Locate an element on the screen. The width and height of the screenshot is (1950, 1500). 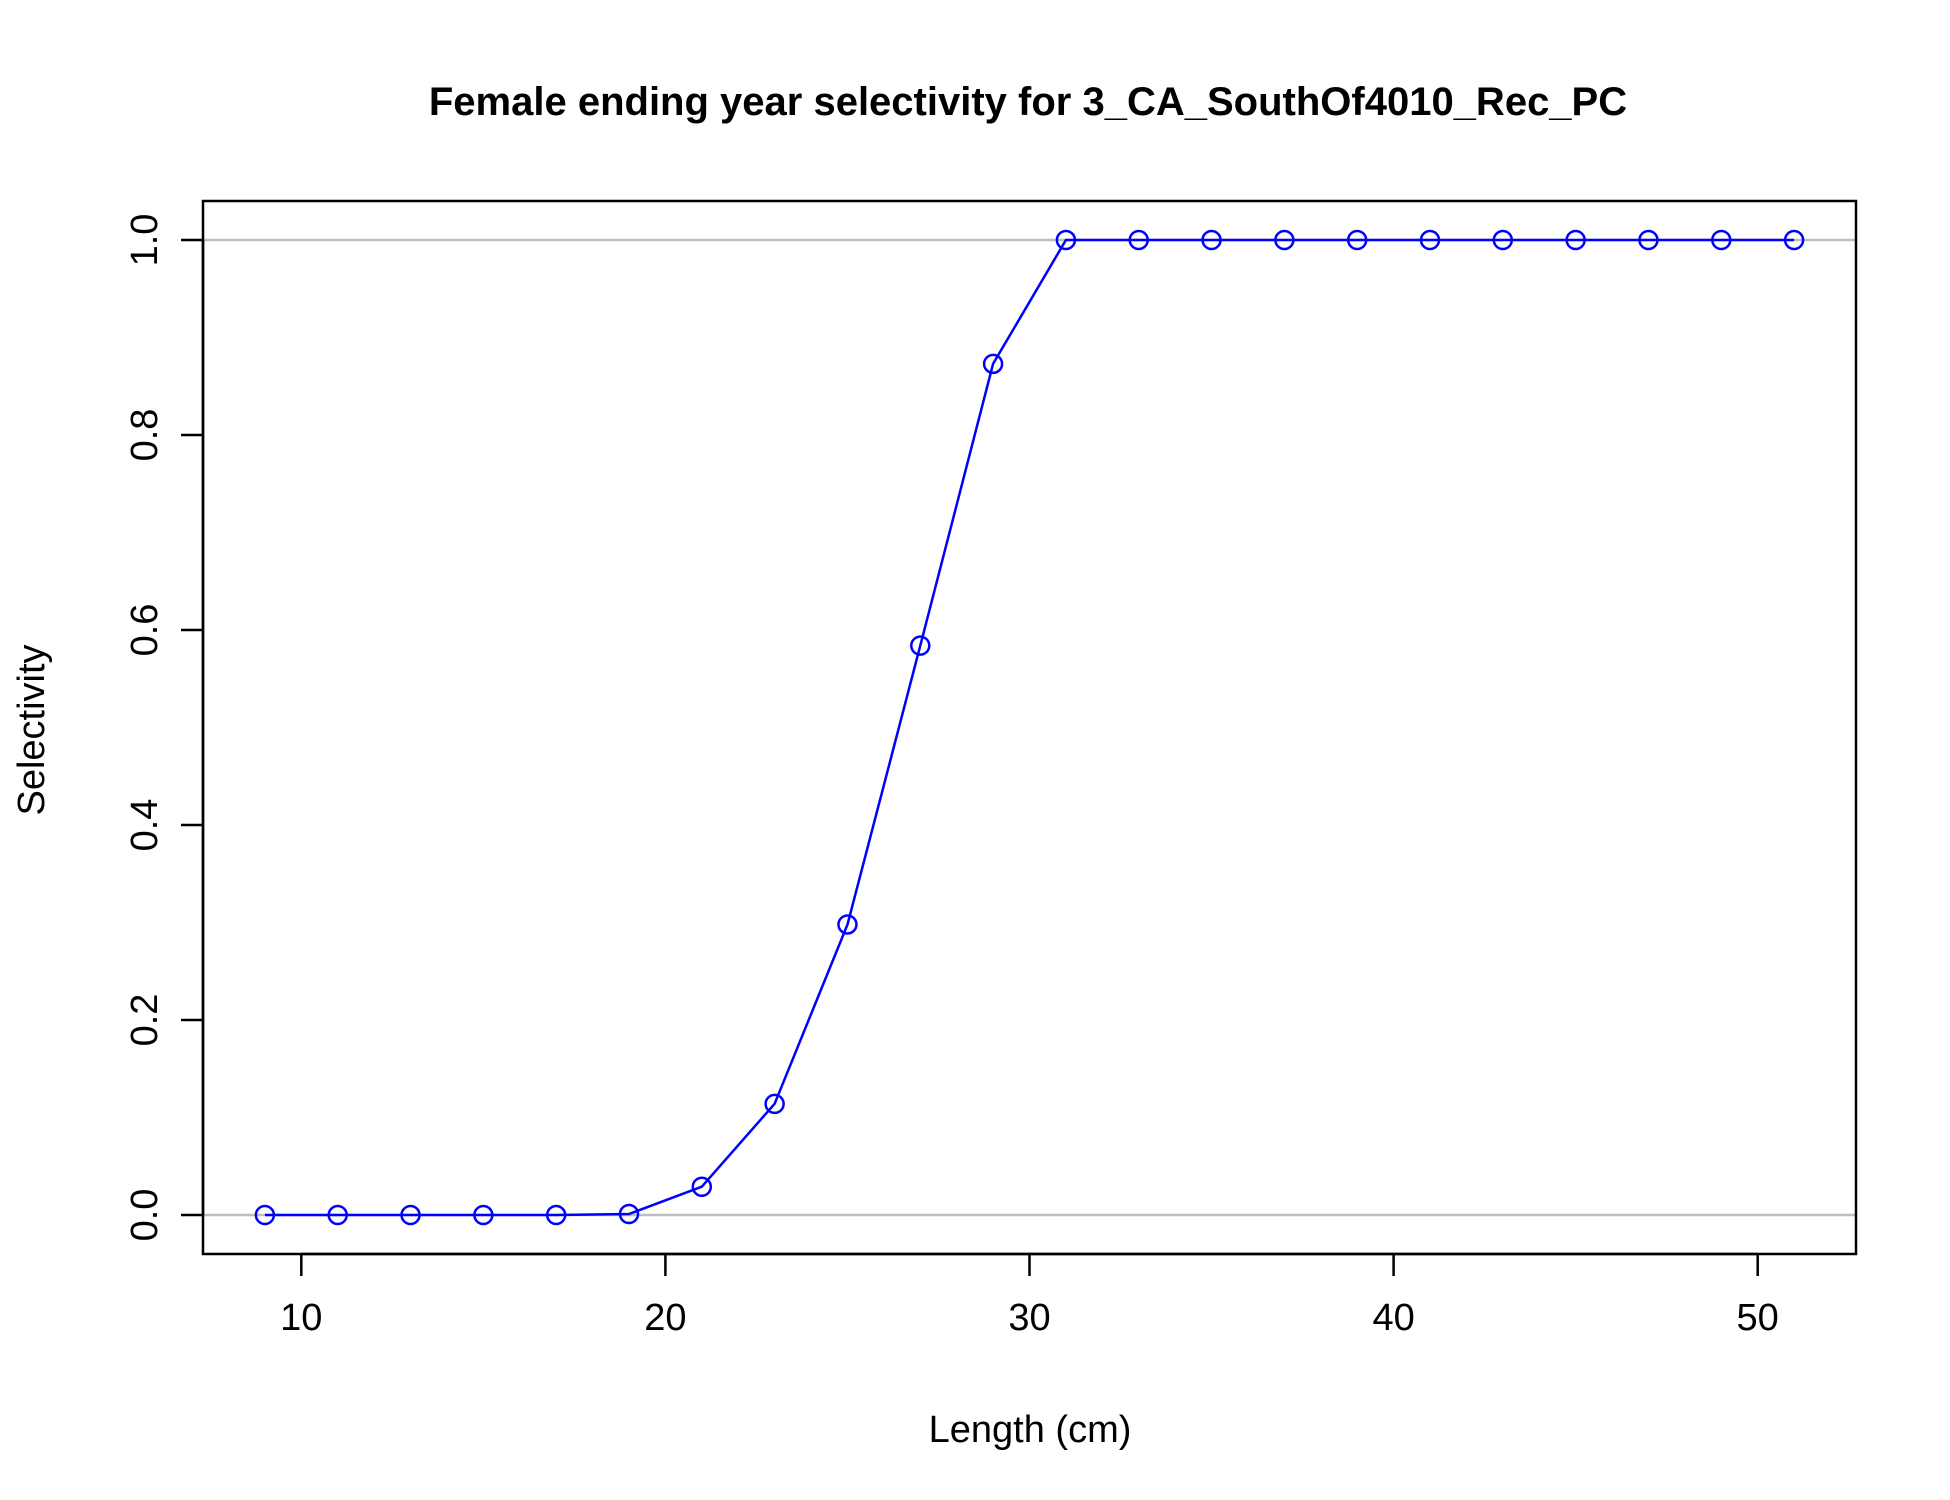
x-tick-label: 10 is located at coordinates (301, 1318).